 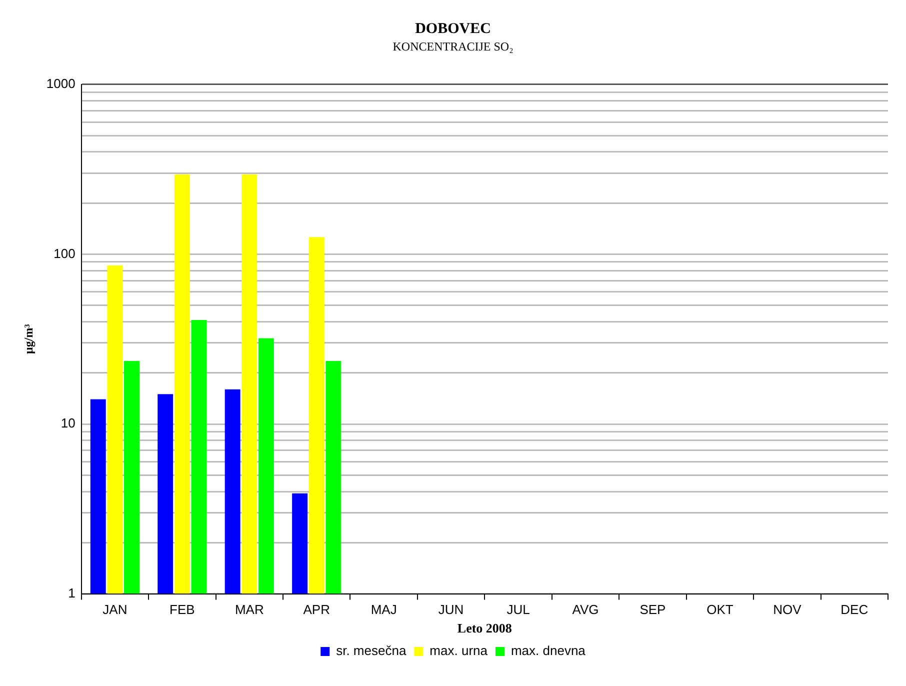 What do you see at coordinates (316, 610) in the screenshot?
I see `x-tick-label: APR` at bounding box center [316, 610].